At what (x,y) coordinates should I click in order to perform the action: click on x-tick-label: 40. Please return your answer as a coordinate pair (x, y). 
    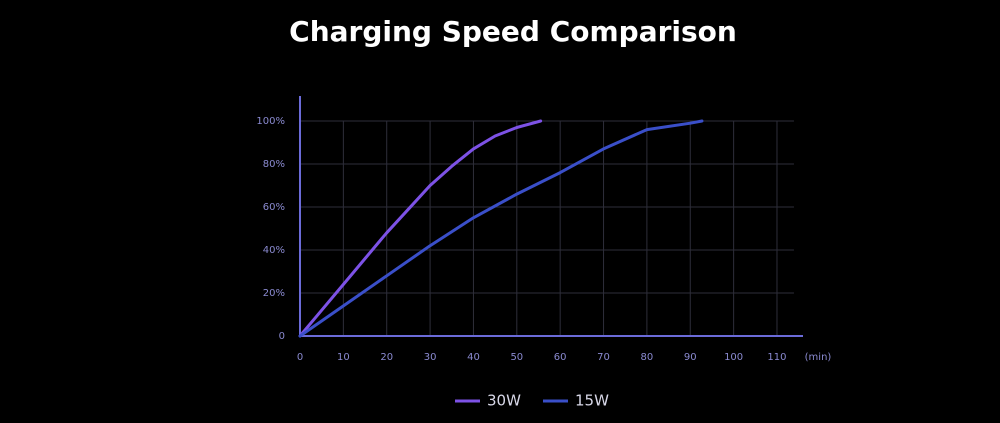
    Looking at the image, I should click on (473, 357).